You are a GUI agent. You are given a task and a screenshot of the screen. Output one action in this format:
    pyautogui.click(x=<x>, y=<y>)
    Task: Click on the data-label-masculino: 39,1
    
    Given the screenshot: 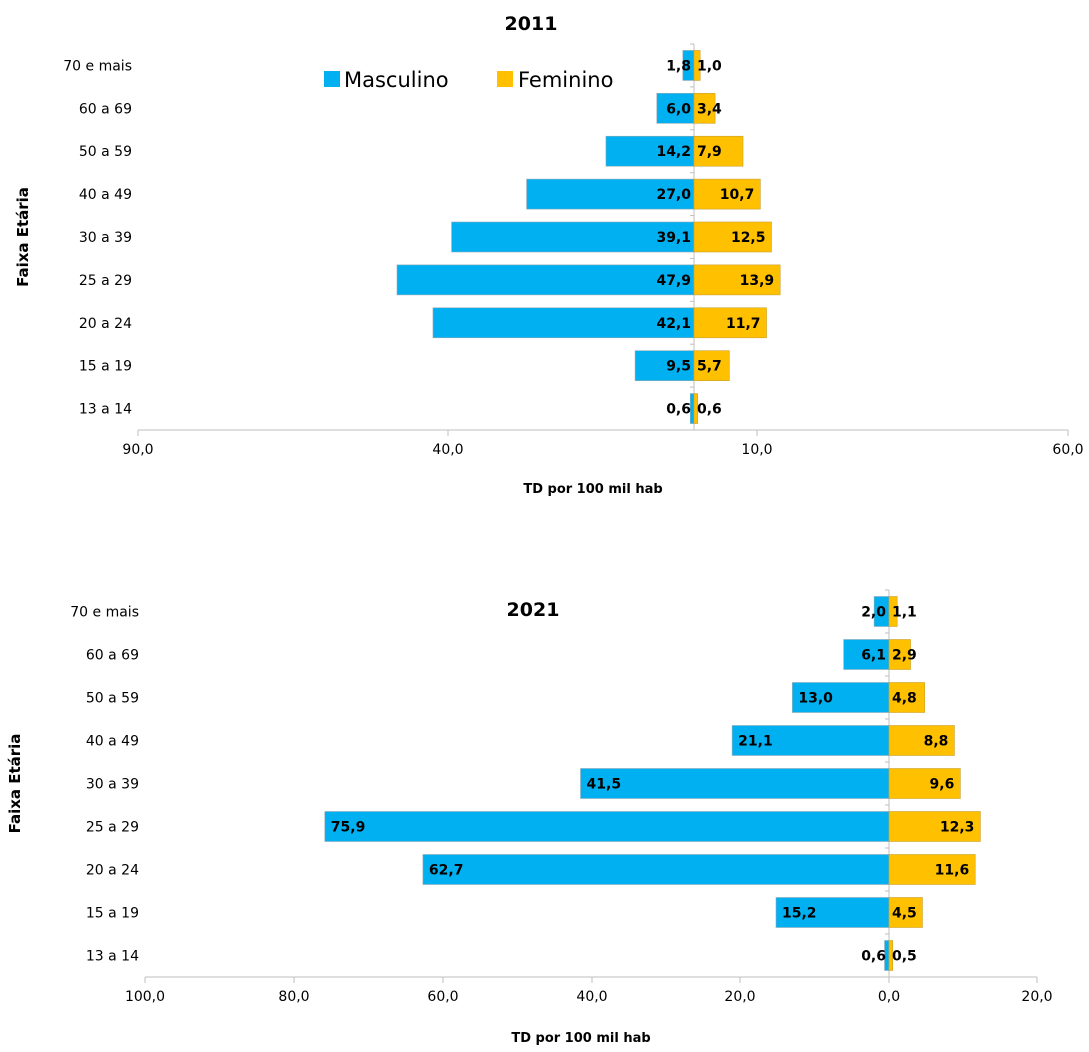 What is the action you would take?
    pyautogui.click(x=673, y=238)
    